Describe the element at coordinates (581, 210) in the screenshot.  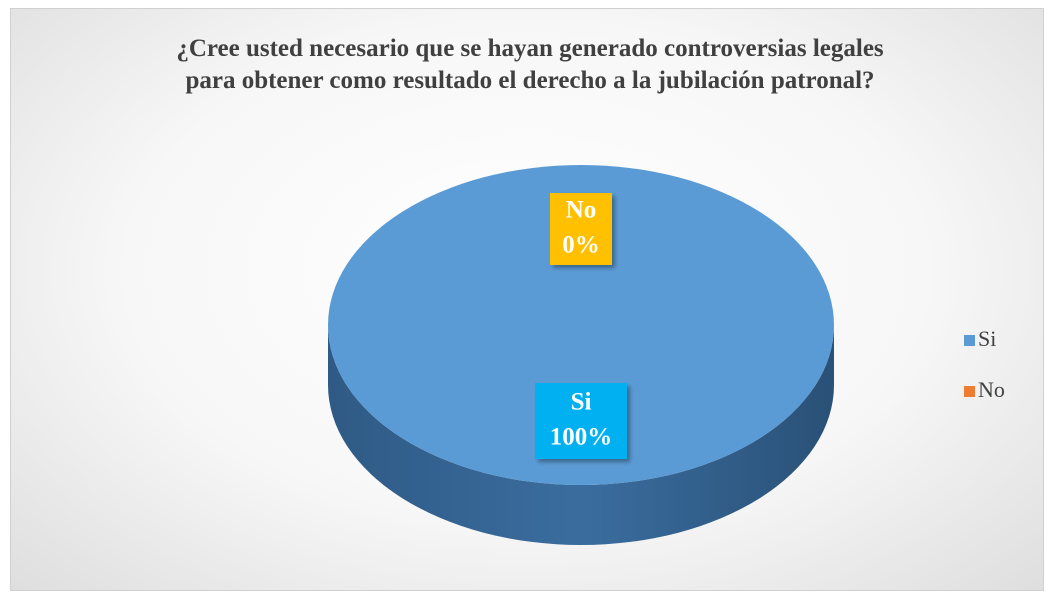
I see `data-label-category: No` at that location.